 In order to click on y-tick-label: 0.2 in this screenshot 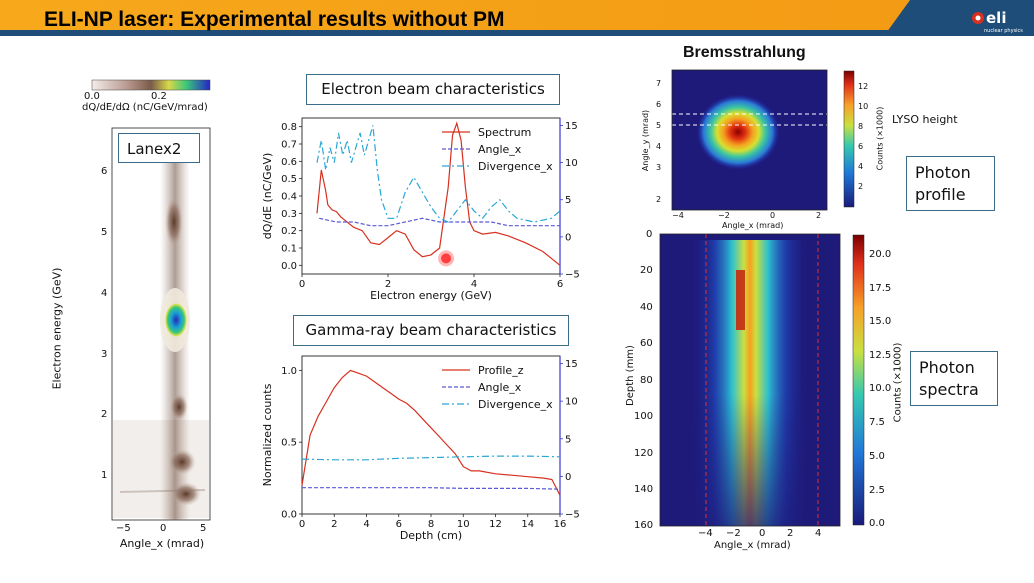, I will do `click(289, 231)`.